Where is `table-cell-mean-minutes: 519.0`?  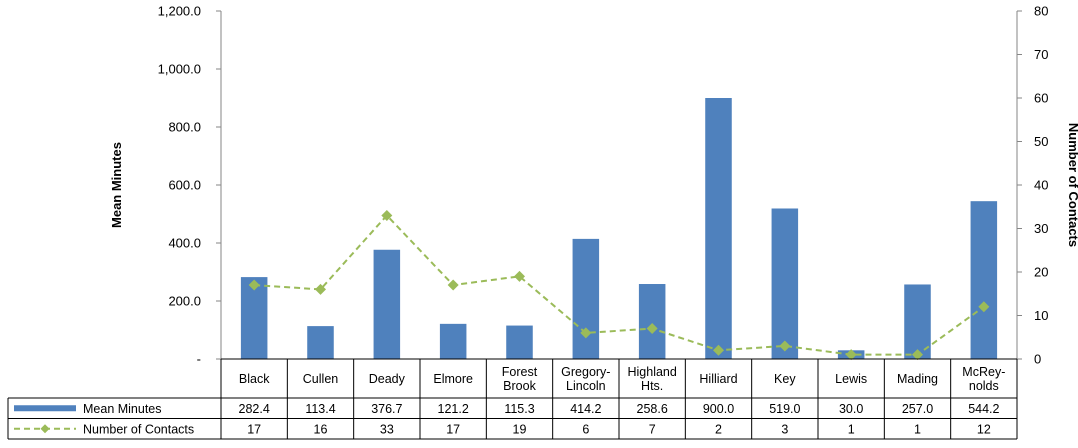
table-cell-mean-minutes: 519.0 is located at coordinates (784, 409).